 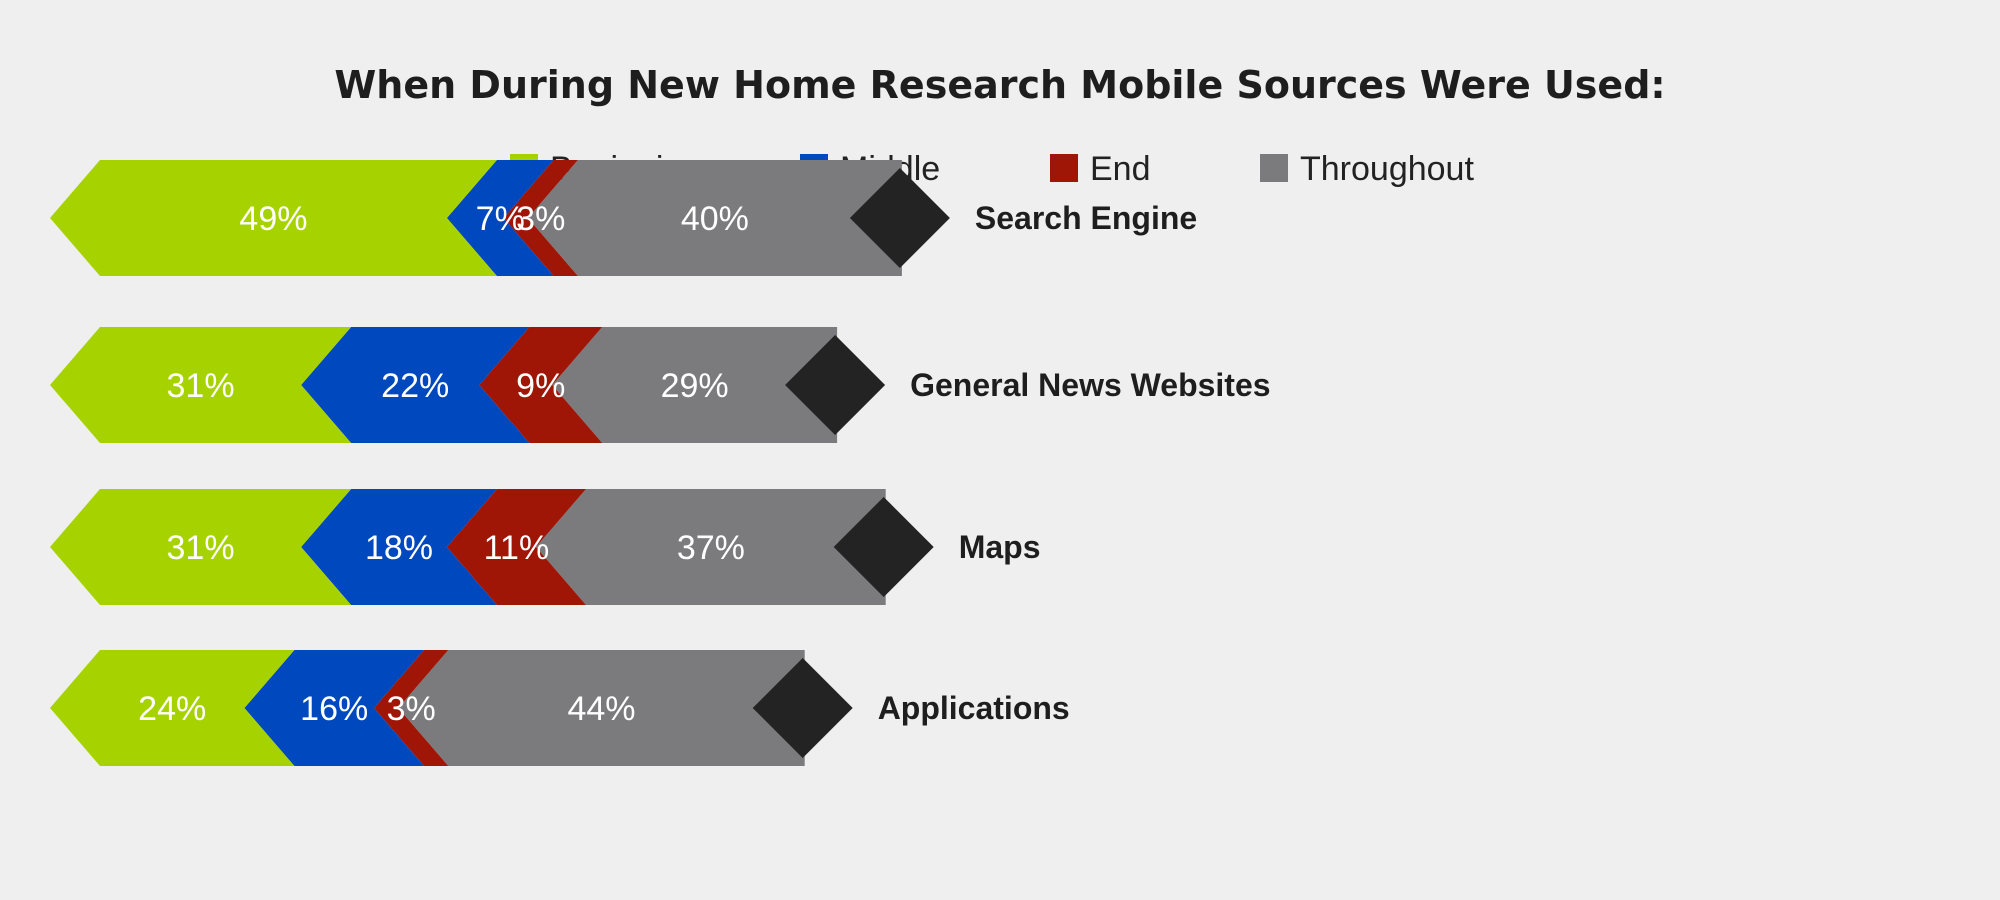 I want to click on data-label-end: 9%, so click(x=540, y=386).